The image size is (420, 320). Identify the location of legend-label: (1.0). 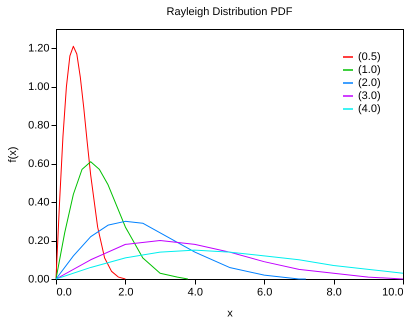
(369, 70).